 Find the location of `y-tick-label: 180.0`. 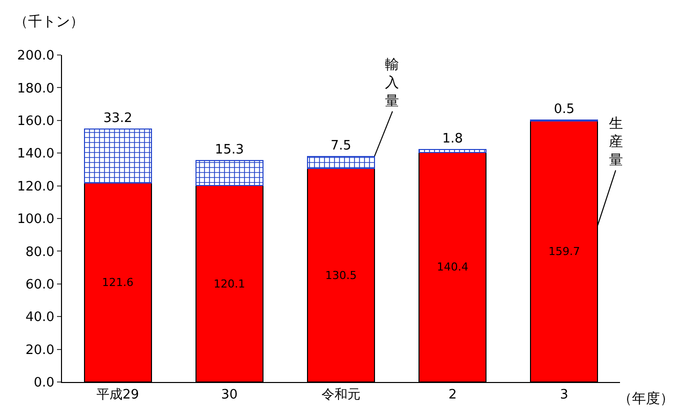

y-tick-label: 180.0 is located at coordinates (35, 88).